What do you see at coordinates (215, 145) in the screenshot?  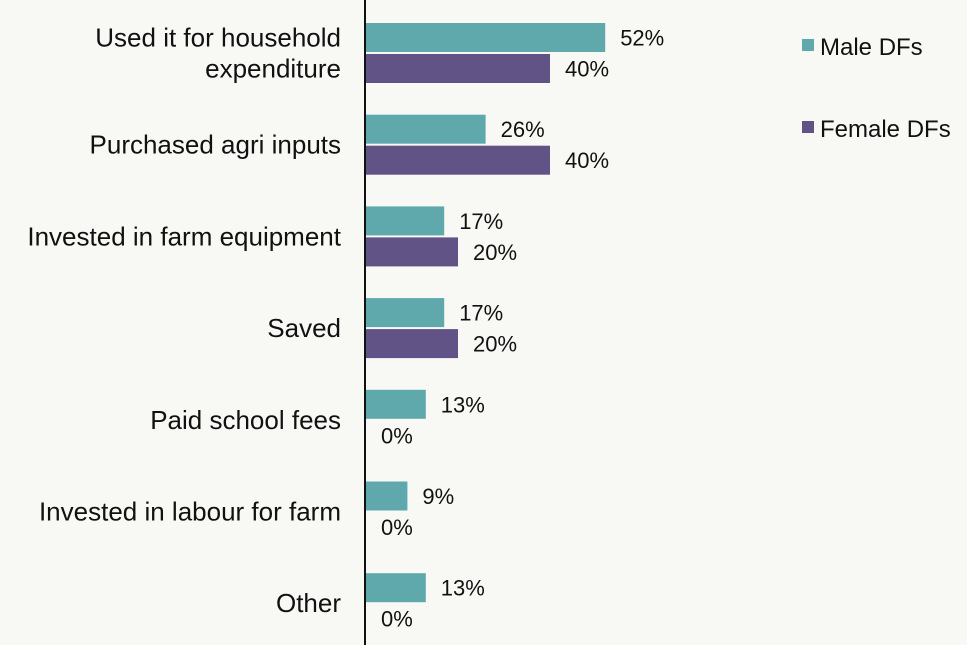 I see `category-label-1: Purchased agri inputs` at bounding box center [215, 145].